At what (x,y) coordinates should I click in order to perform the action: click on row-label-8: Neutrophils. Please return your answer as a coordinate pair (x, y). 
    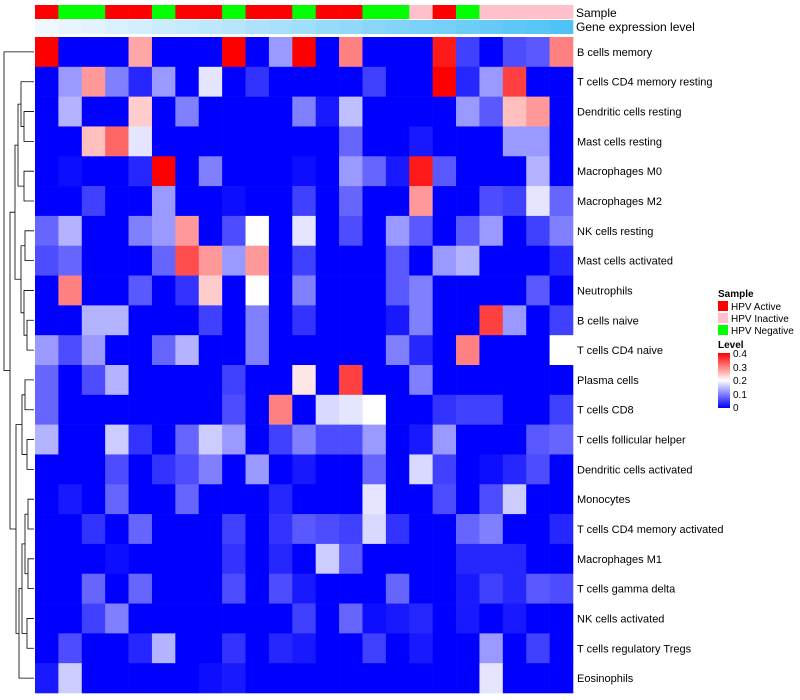
    Looking at the image, I should click on (605, 291).